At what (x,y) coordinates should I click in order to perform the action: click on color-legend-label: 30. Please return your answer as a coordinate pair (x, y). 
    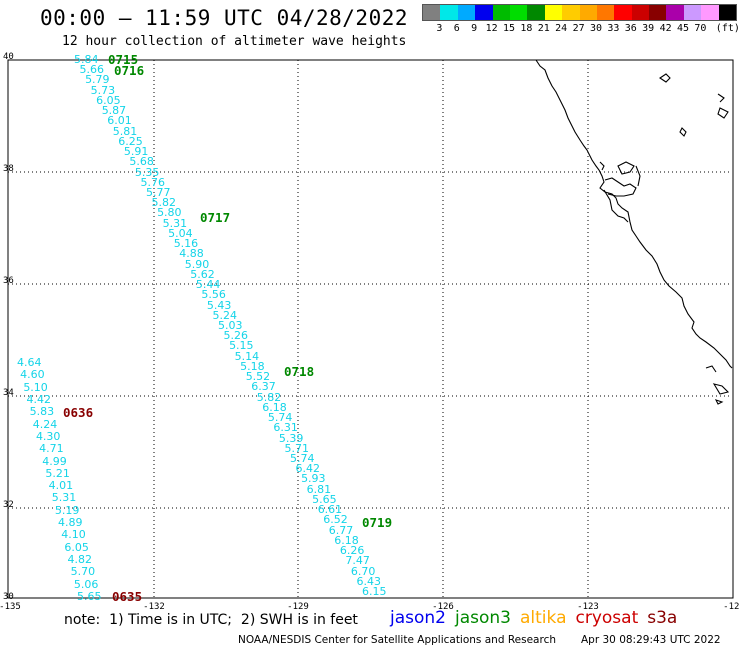
    Looking at the image, I should click on (596, 28).